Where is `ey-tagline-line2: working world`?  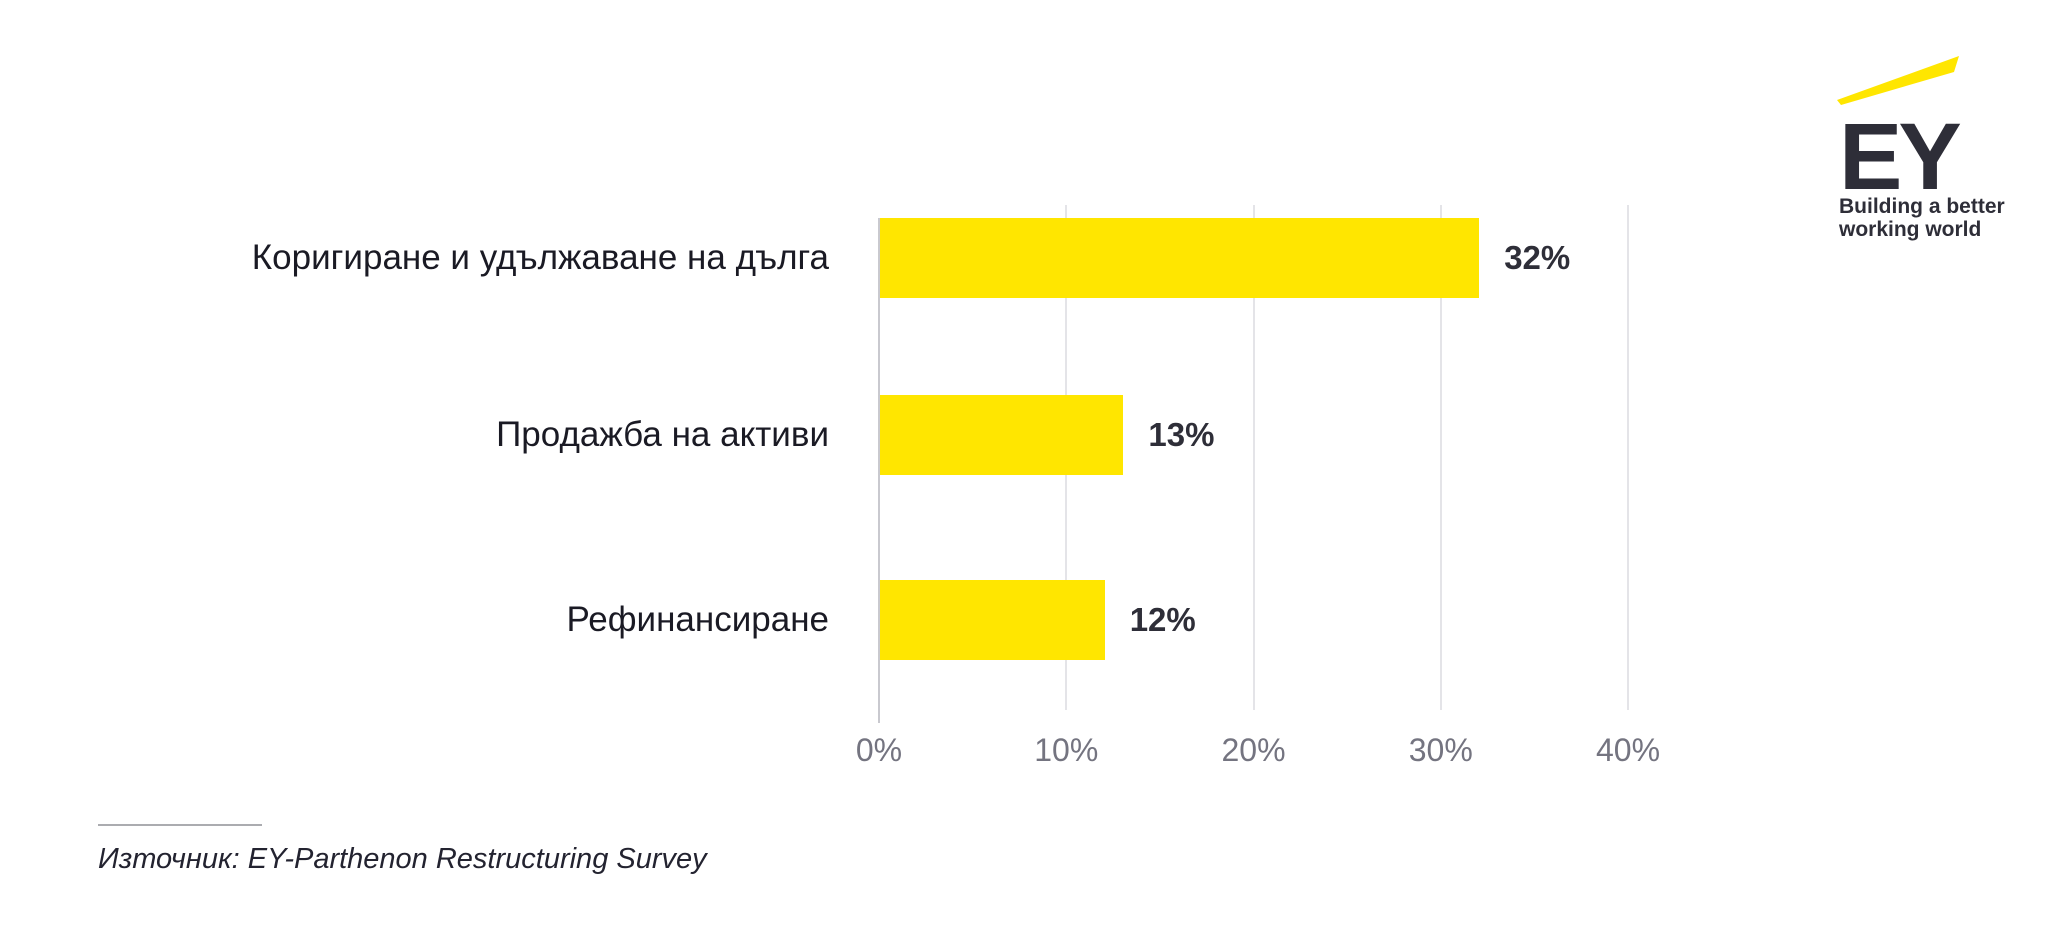 ey-tagline-line2: working world is located at coordinates (1910, 229).